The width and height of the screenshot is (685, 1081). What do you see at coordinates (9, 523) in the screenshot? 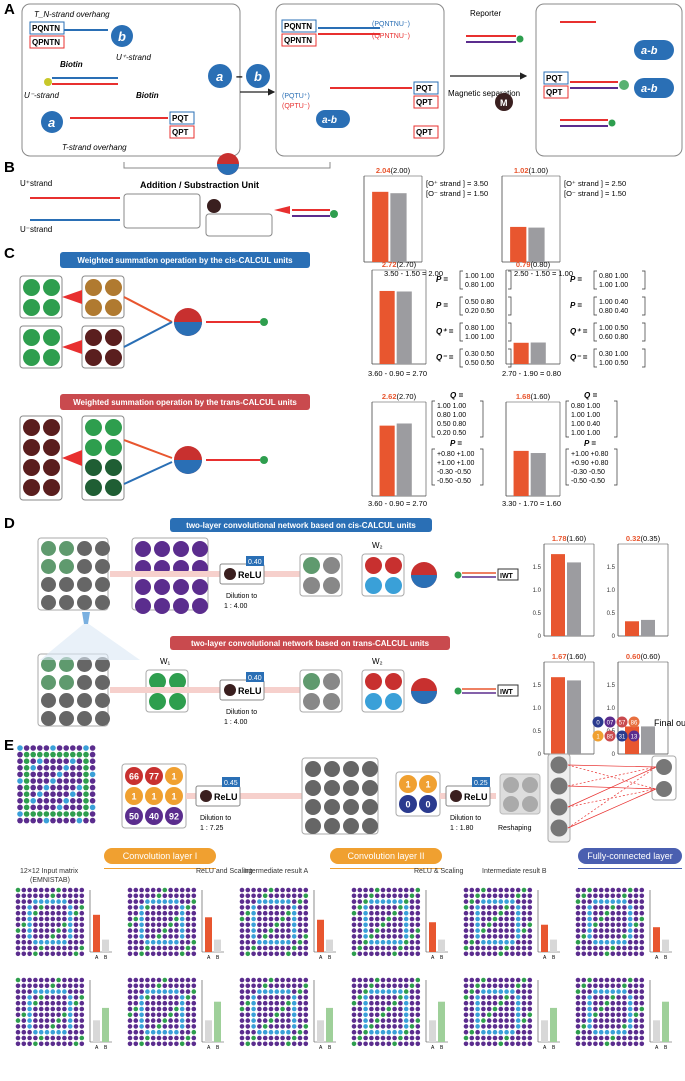
I see `panel-letter-d: D` at bounding box center [9, 523].